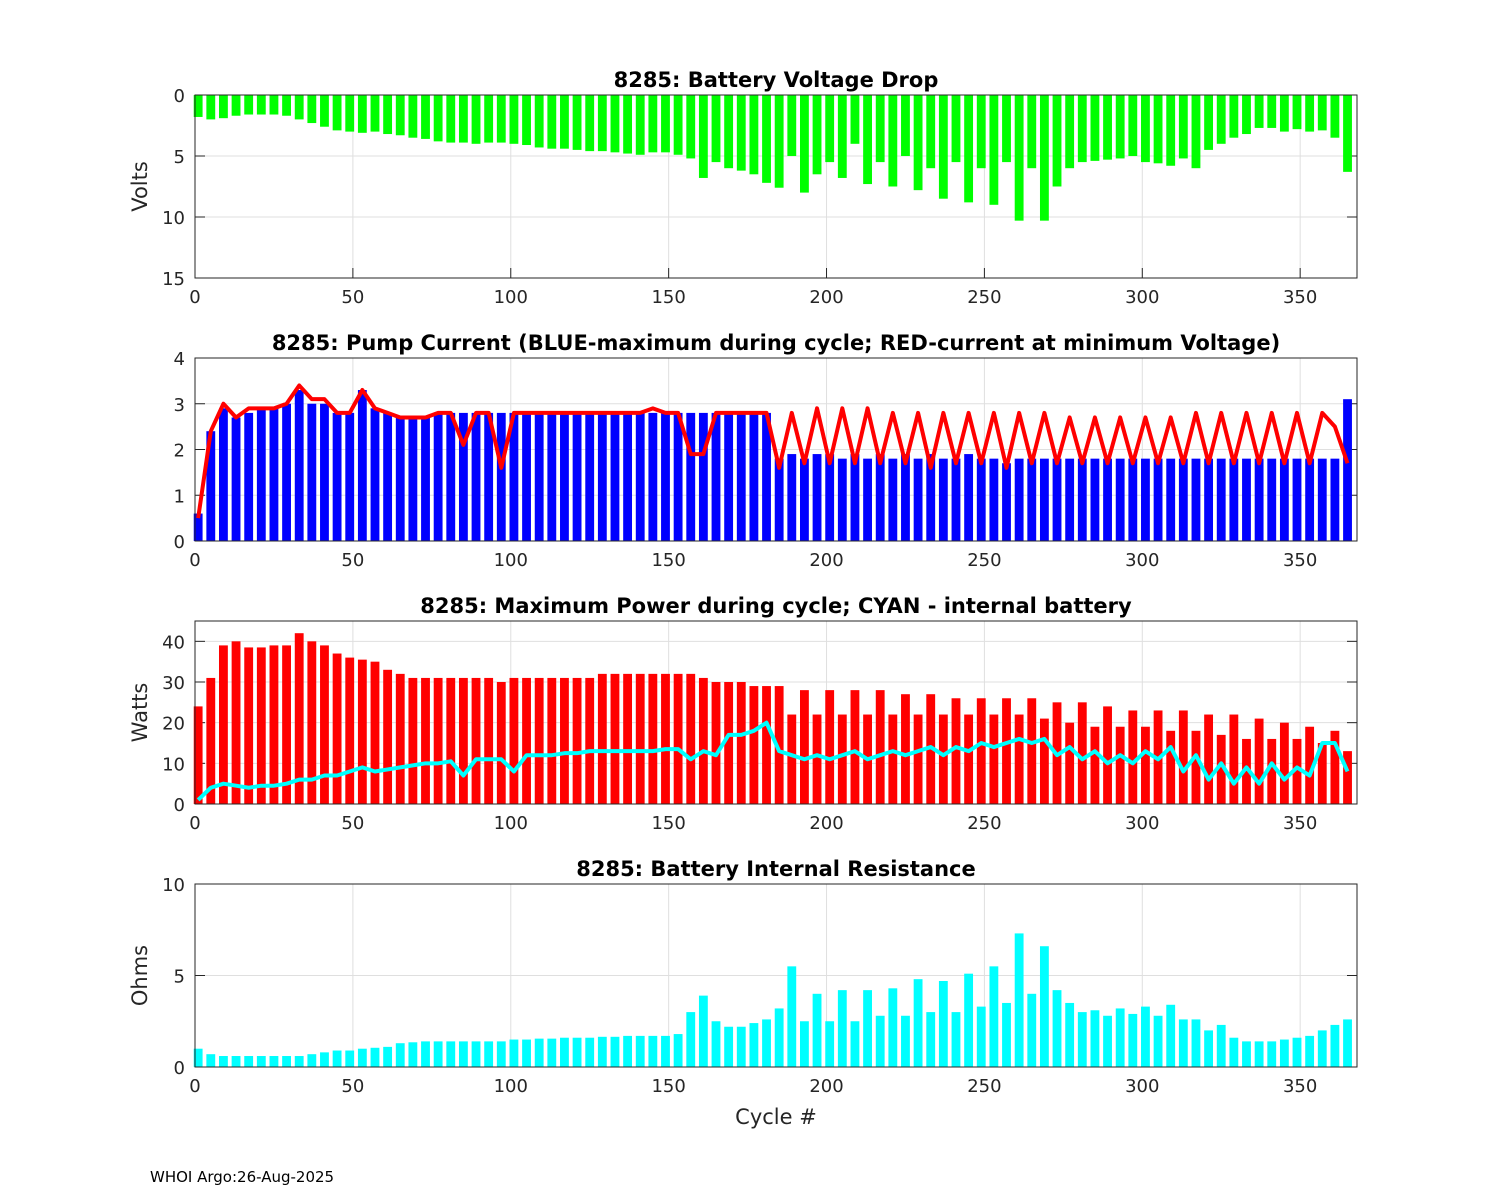 Image resolution: width=1500 pixels, height=1204 pixels. I want to click on y-tick-label: 15, so click(173, 279).